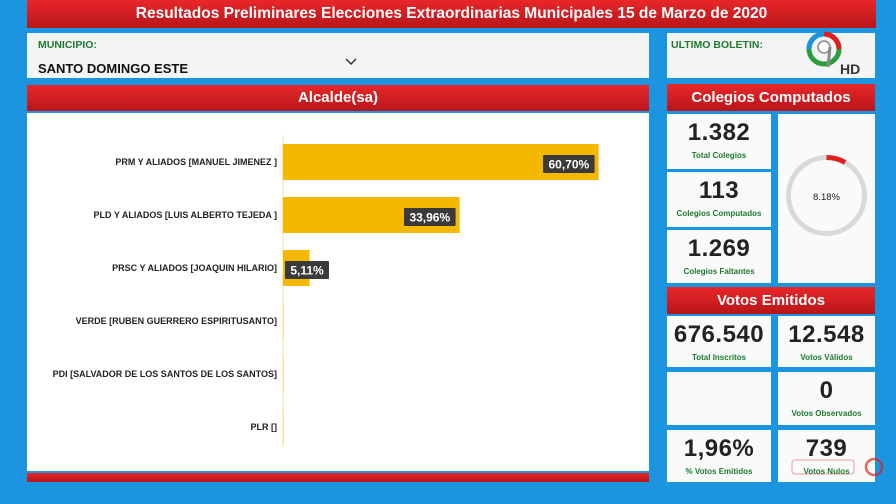 This screenshot has height=504, width=896. Describe the element at coordinates (717, 45) in the screenshot. I see `ultimo-boletin-label: ULTIMO BOLETIN:` at that location.